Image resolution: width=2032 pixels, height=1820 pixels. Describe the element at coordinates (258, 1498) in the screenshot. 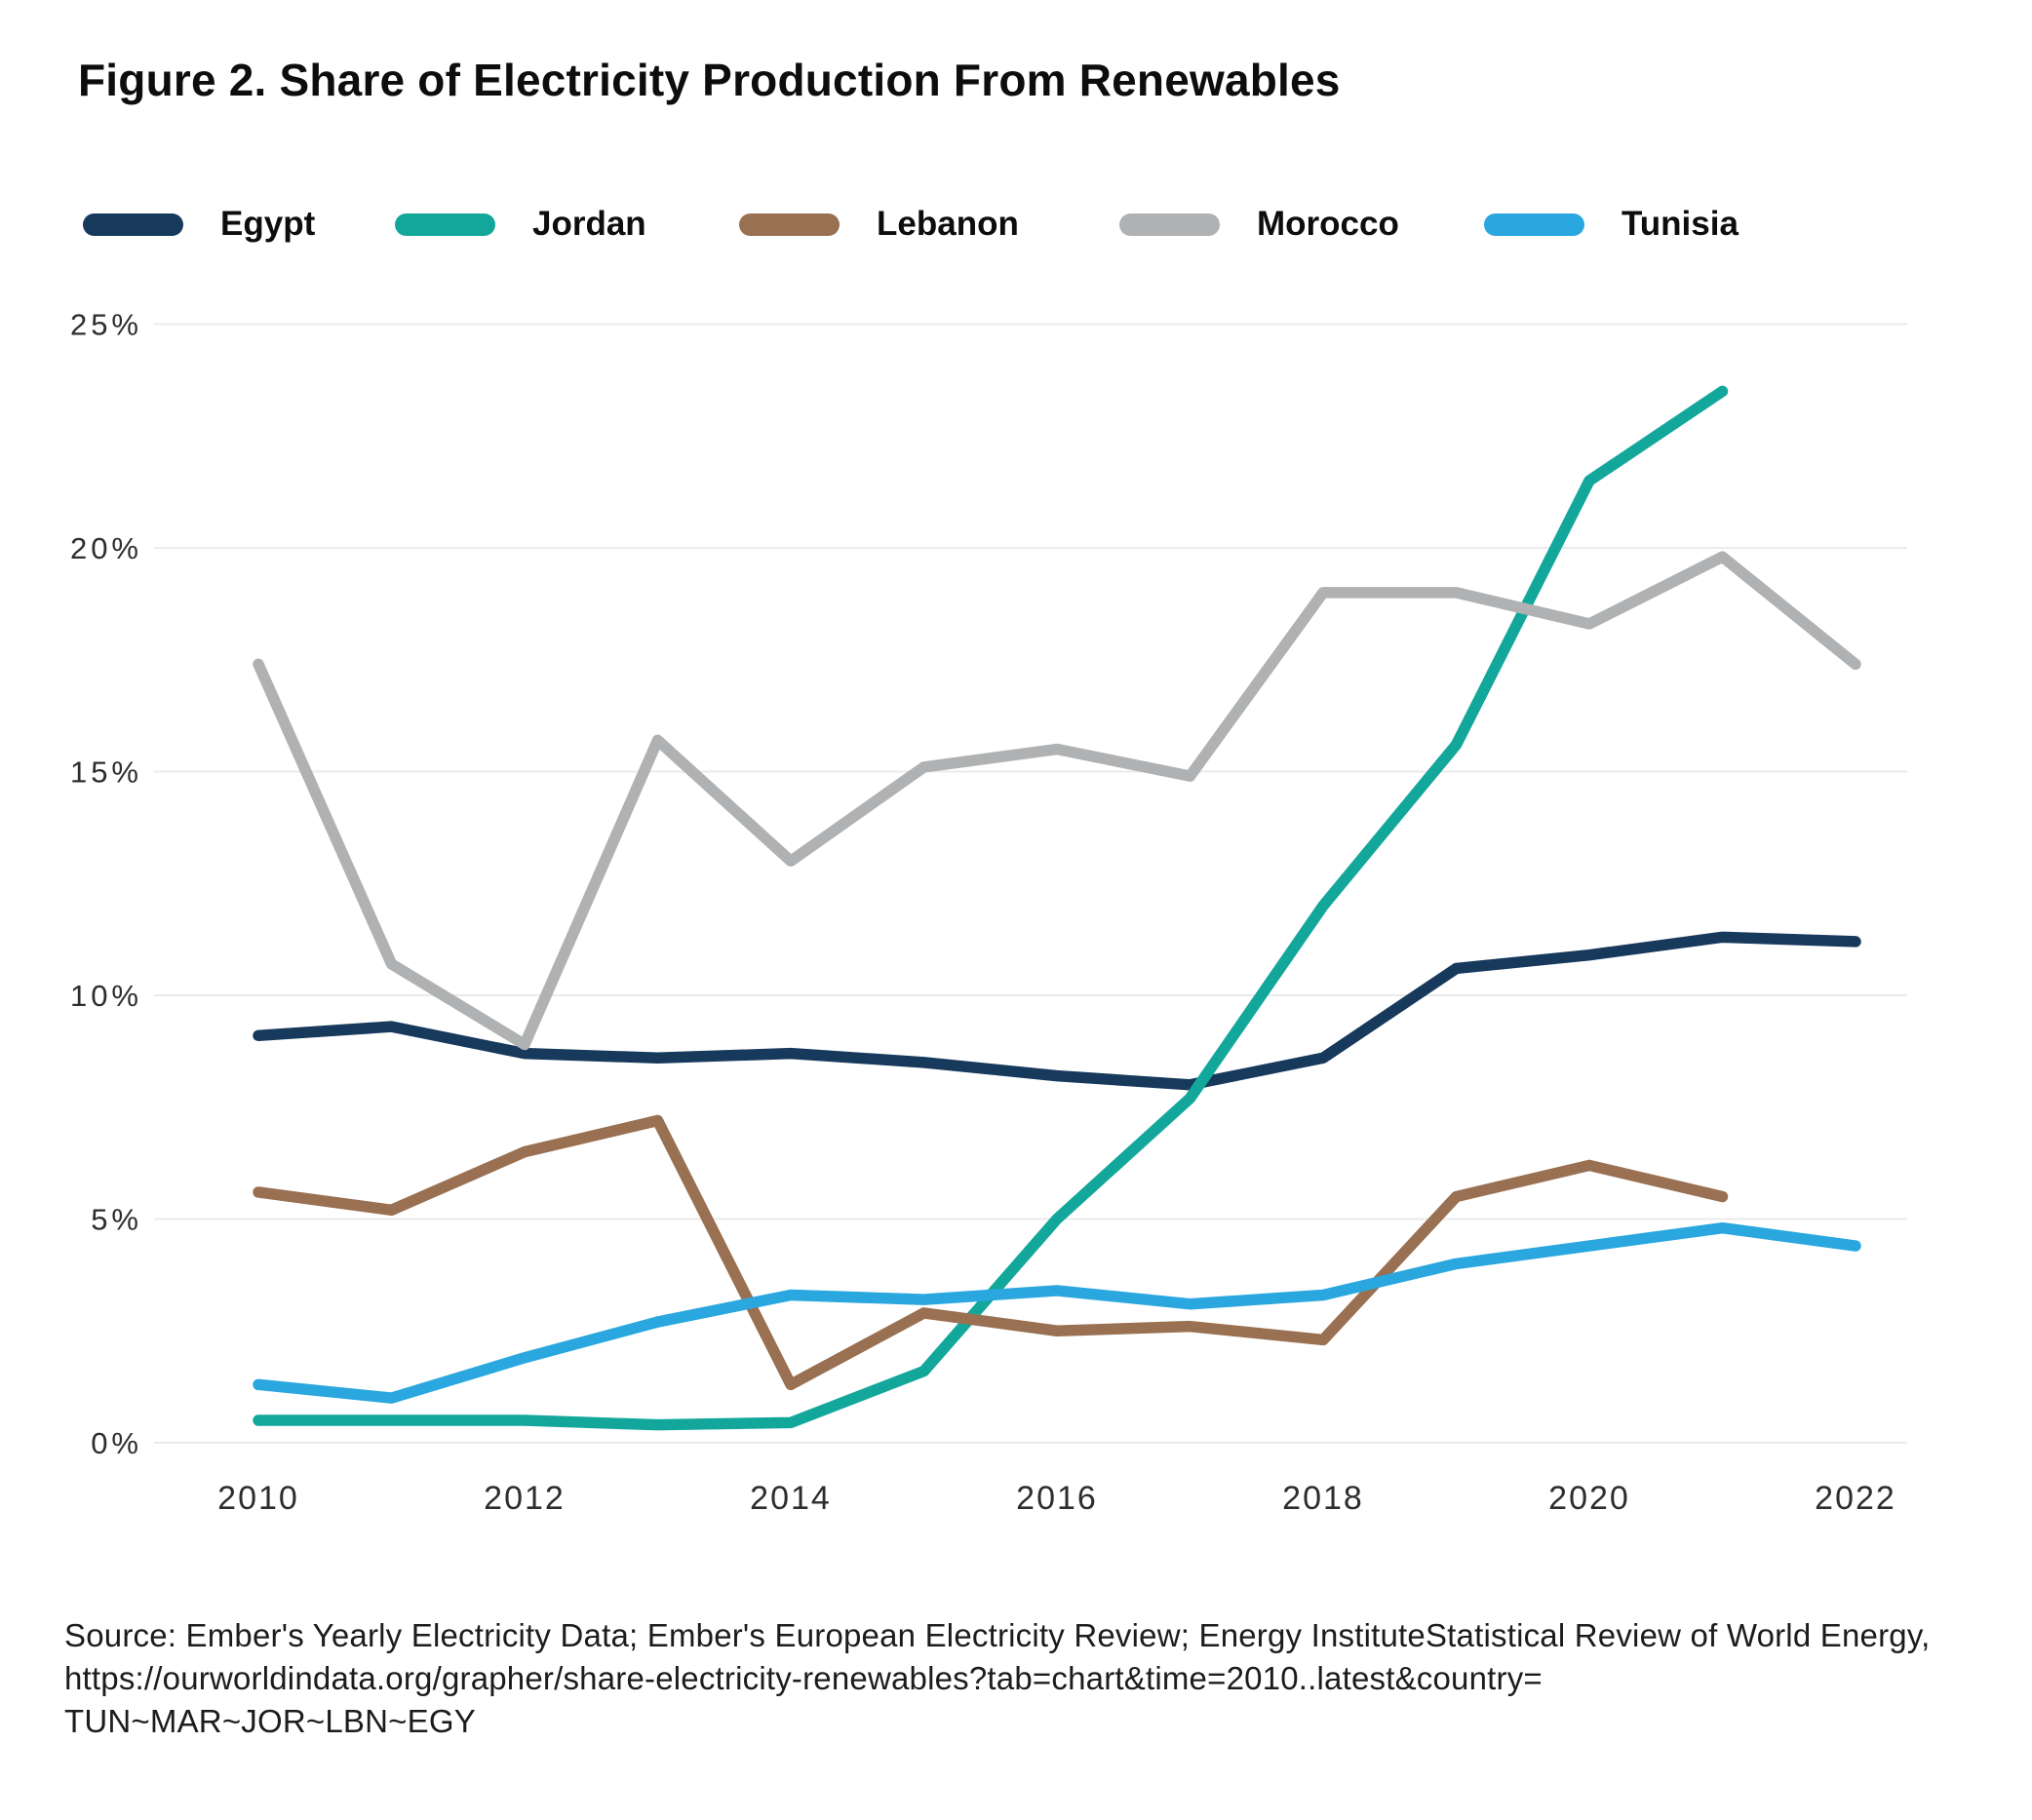

I see `x-tick-label-2010: 2010` at that location.